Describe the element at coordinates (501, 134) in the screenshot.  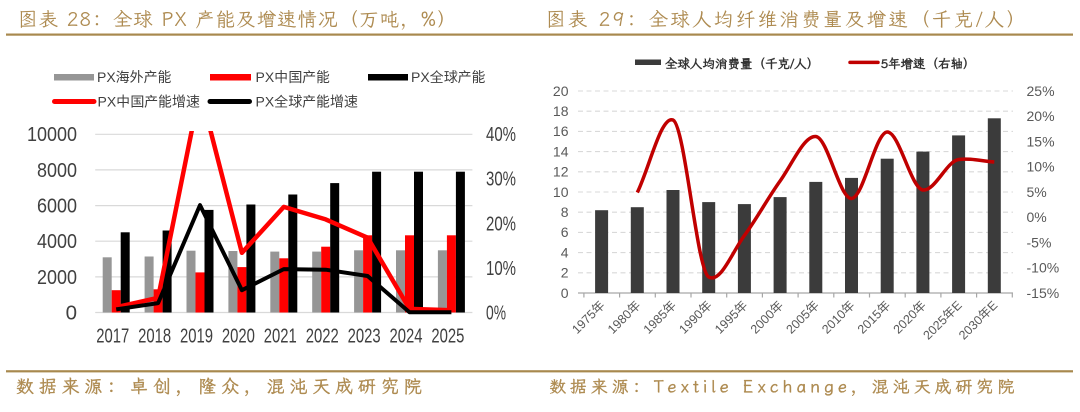
I see `svg-text: 40%` at that location.